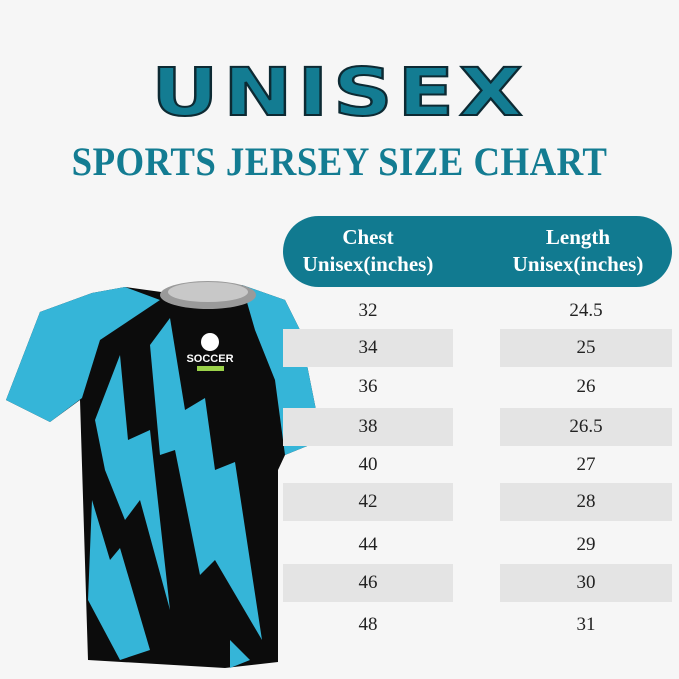 This screenshot has height=679, width=679. I want to click on chest-cell: 42, so click(368, 502).